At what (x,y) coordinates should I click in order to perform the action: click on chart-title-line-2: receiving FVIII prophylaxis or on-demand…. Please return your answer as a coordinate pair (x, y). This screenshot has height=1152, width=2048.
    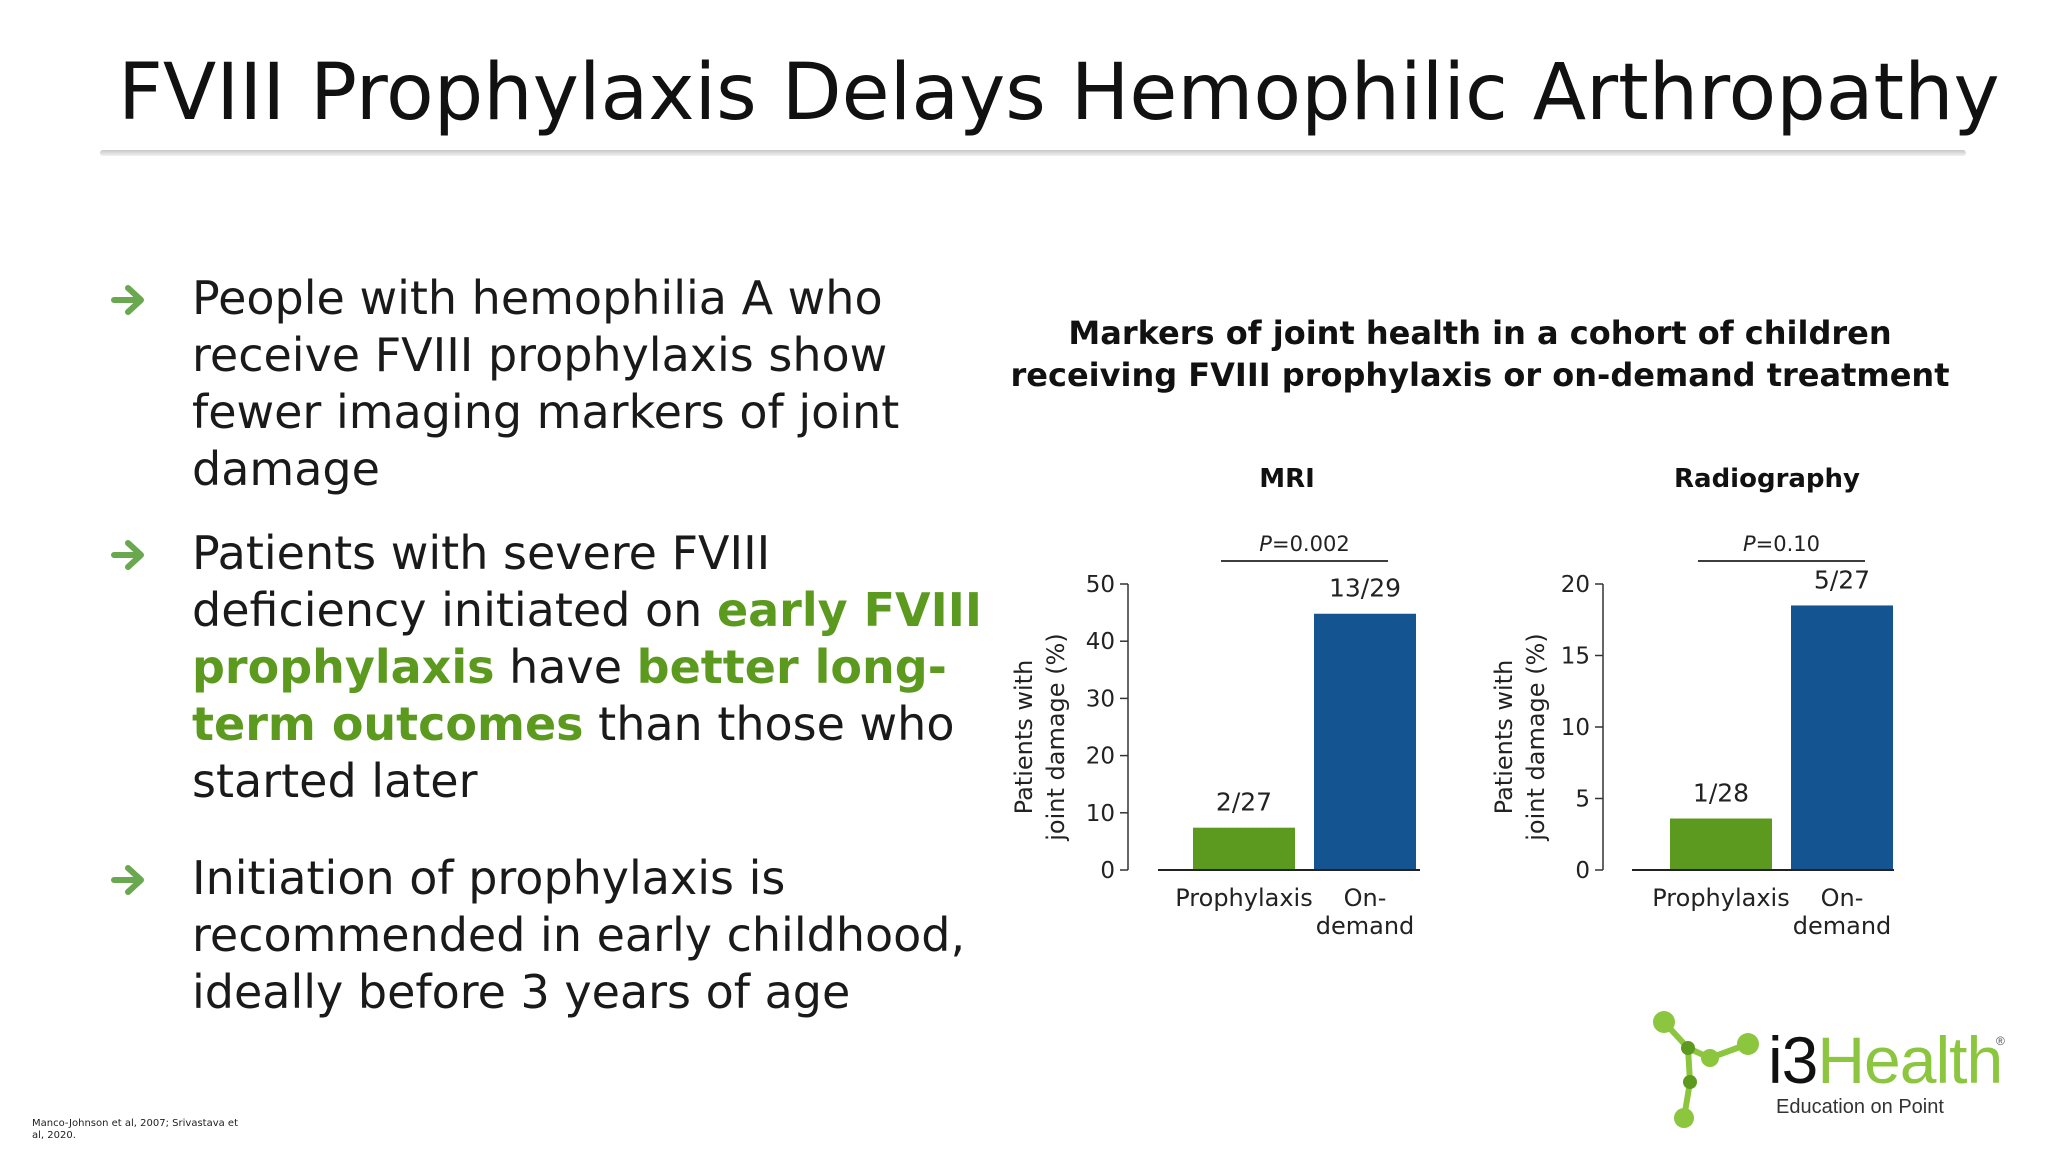
    Looking at the image, I should click on (1480, 375).